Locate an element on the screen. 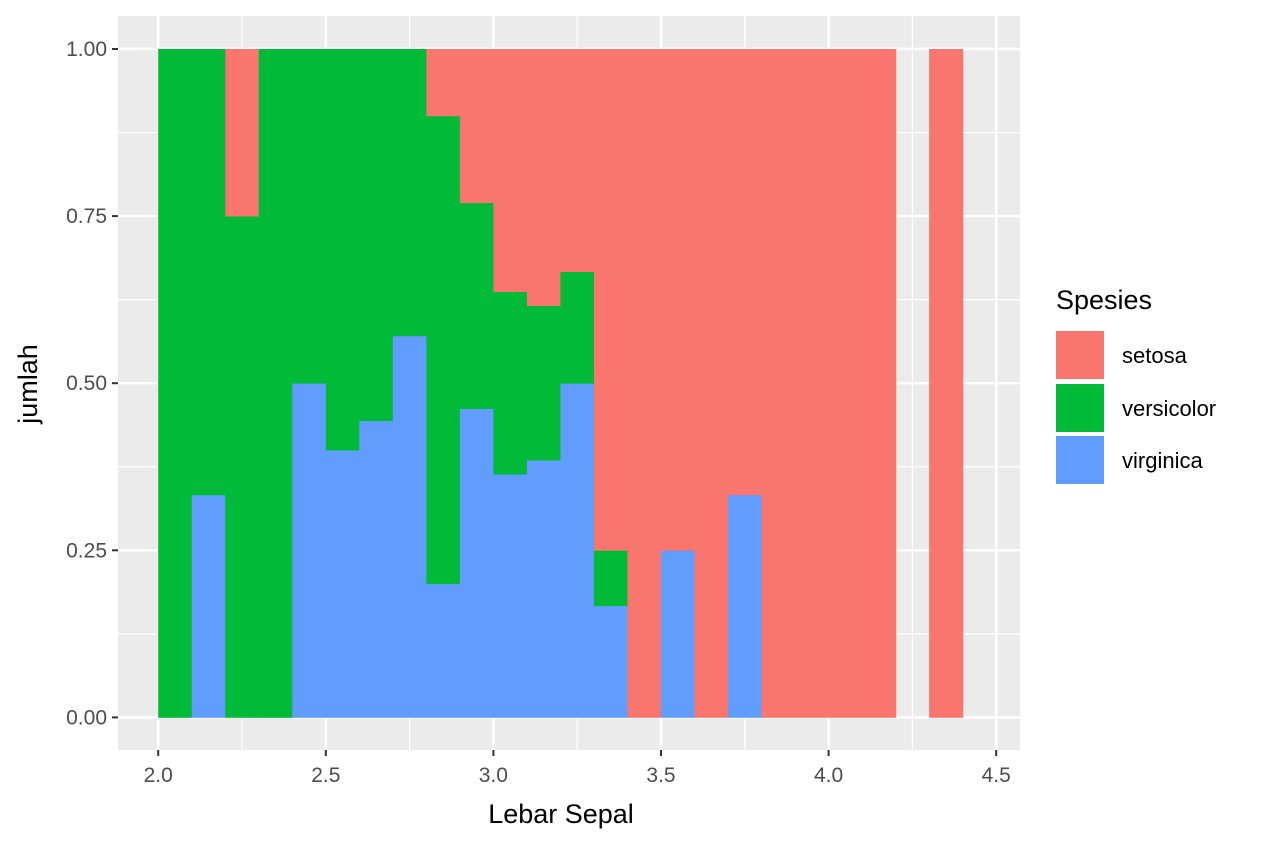  legend-title: Spesies is located at coordinates (1104, 300).